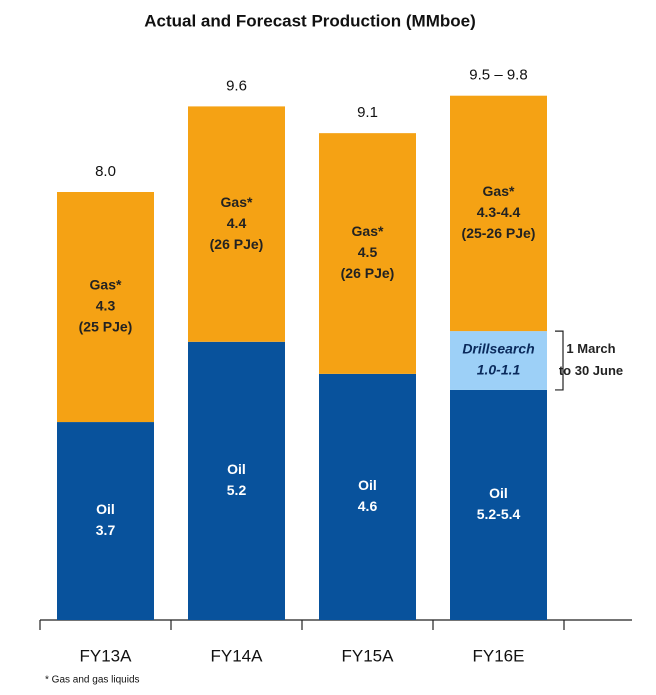  I want to click on footnote: * Gas and gas liquids, so click(92, 680).